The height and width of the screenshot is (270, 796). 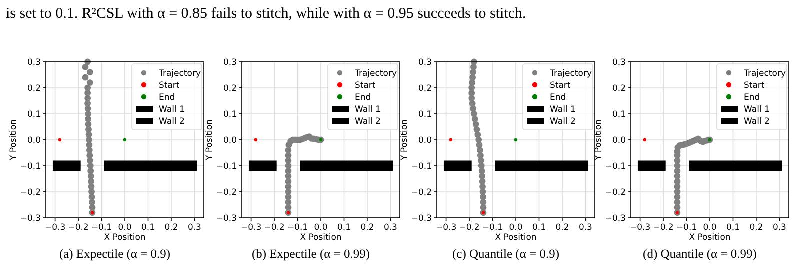 I want to click on text: (d) Quantile (α = 0.99), so click(x=700, y=254).